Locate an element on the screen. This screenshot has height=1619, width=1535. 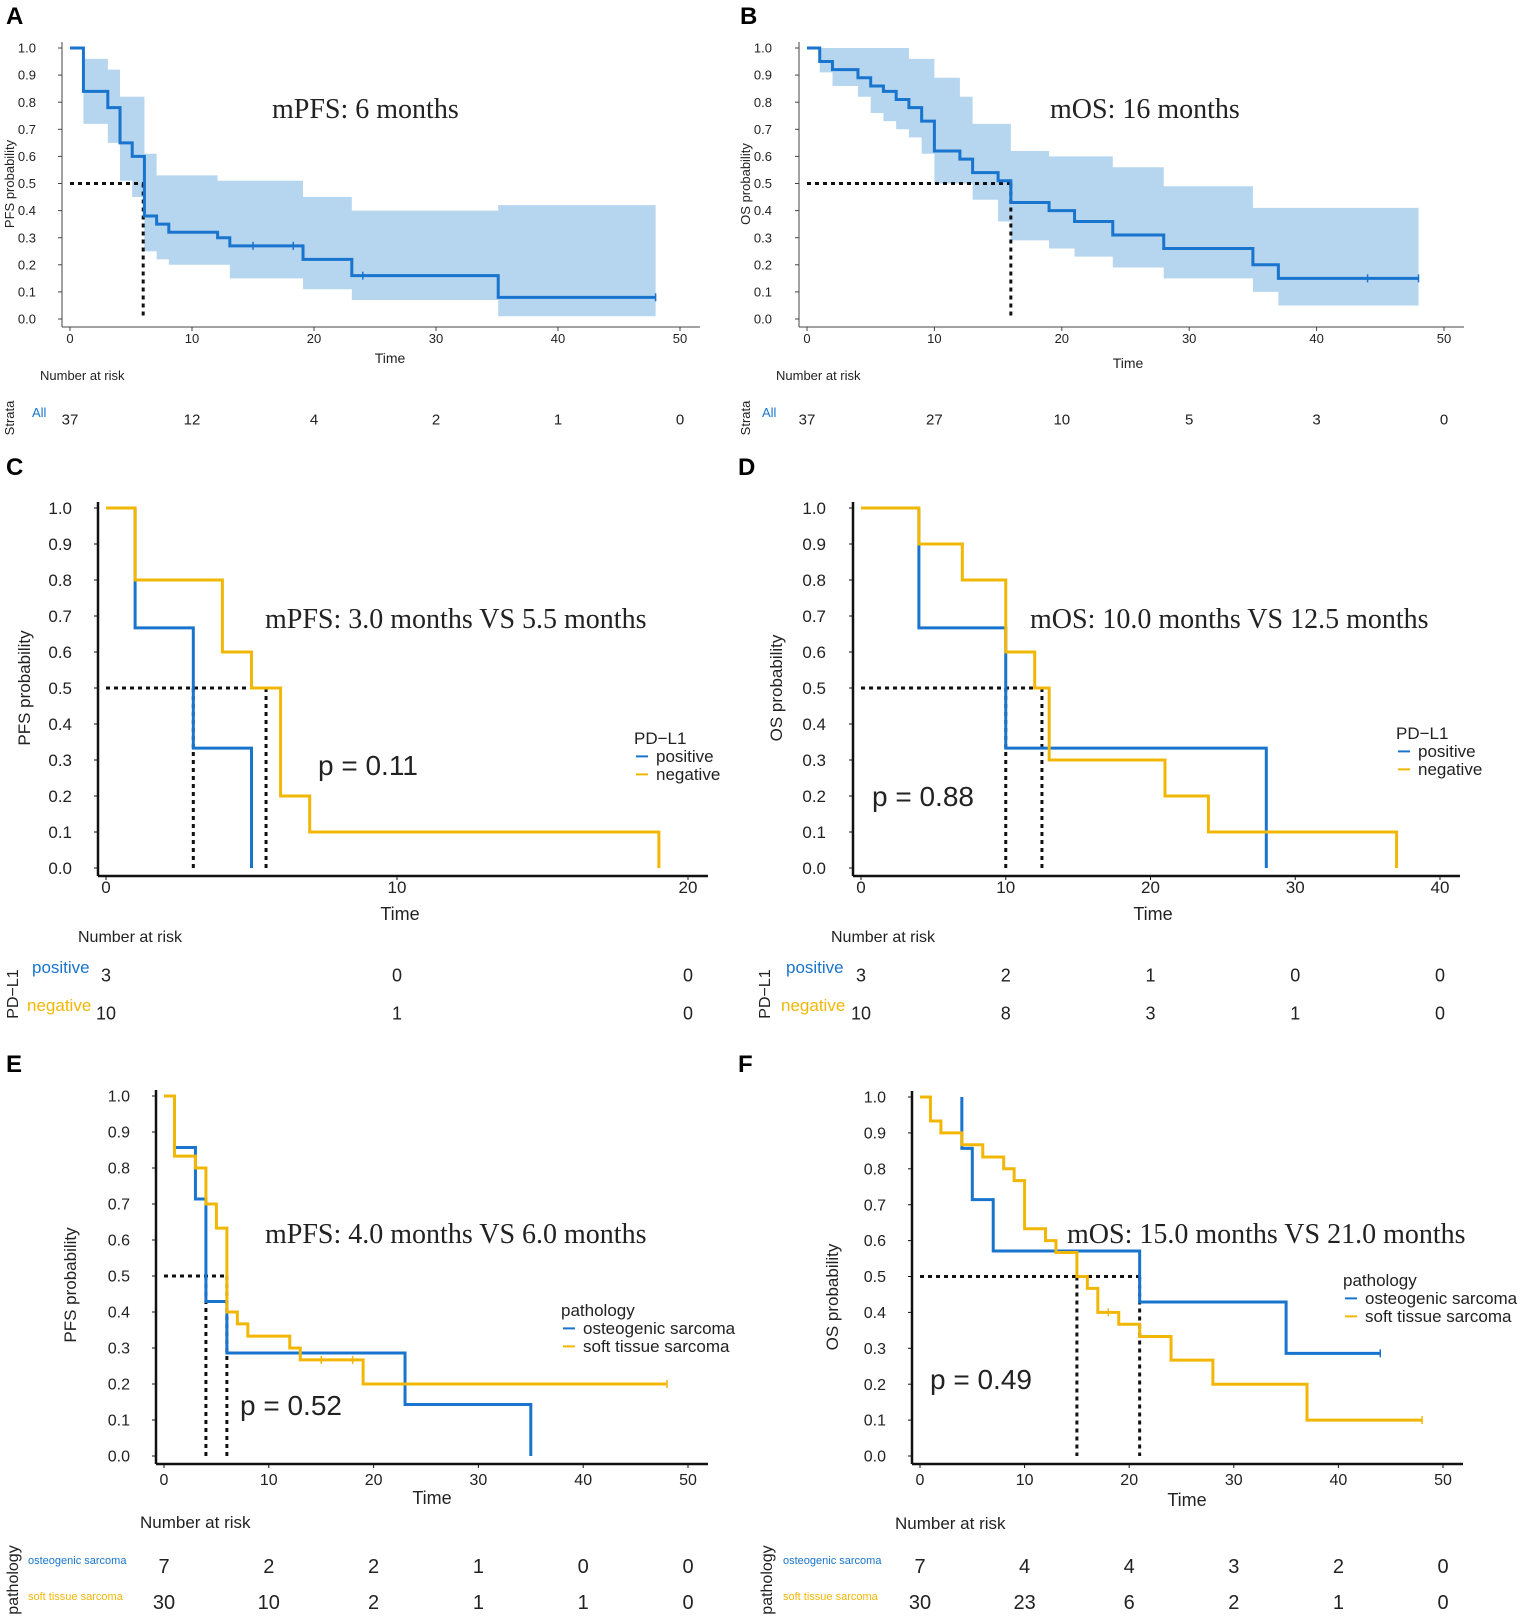
risk-table: Number at risk Strata All 37 27 10 5 3 0 is located at coordinates (1093, 401).